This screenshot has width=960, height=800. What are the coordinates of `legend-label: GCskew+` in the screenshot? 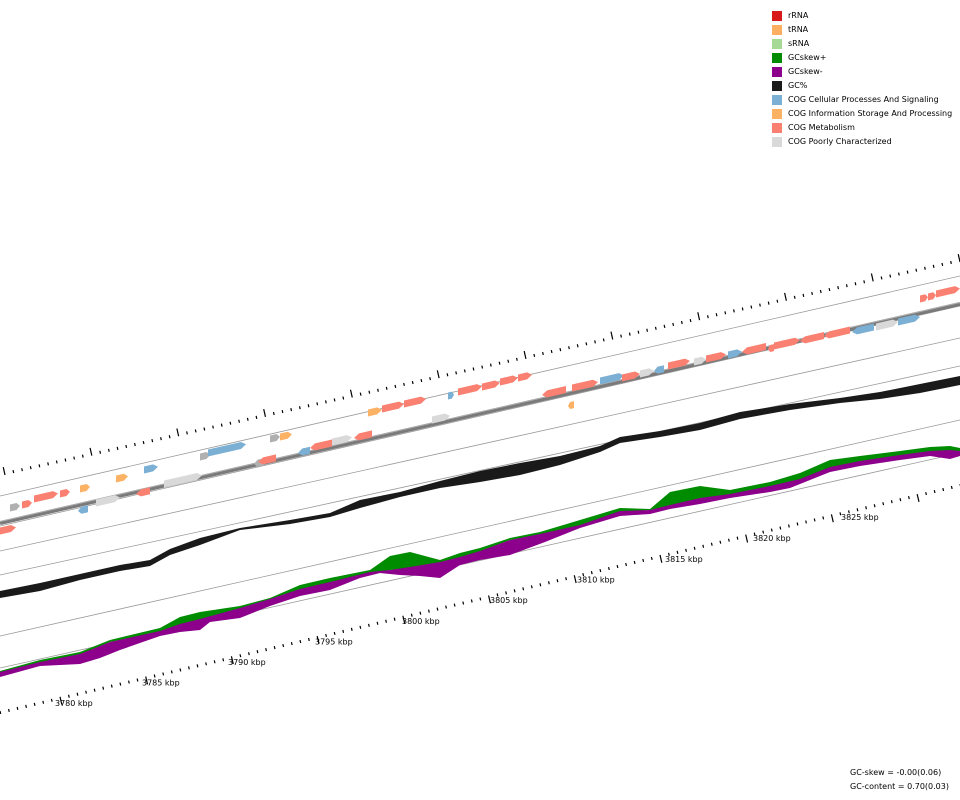 It's located at (807, 57).